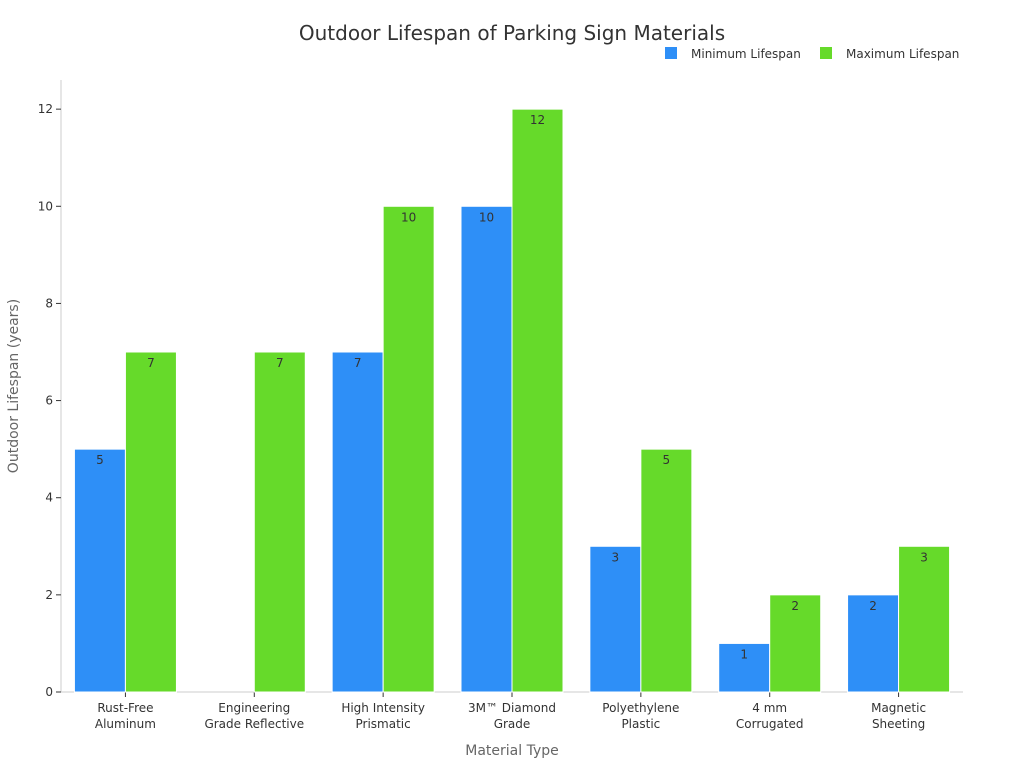 The image size is (1024, 768). What do you see at coordinates (383, 716) in the screenshot?
I see `x-tick-label: High Intensity Prismatic` at bounding box center [383, 716].